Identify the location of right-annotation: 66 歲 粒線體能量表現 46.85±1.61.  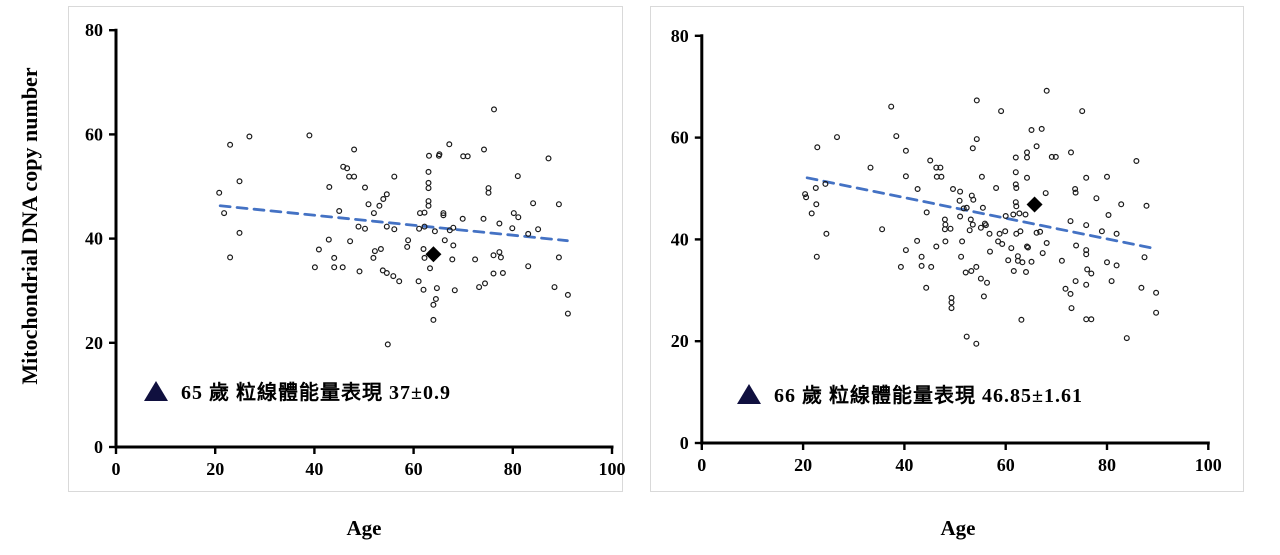
(910, 393).